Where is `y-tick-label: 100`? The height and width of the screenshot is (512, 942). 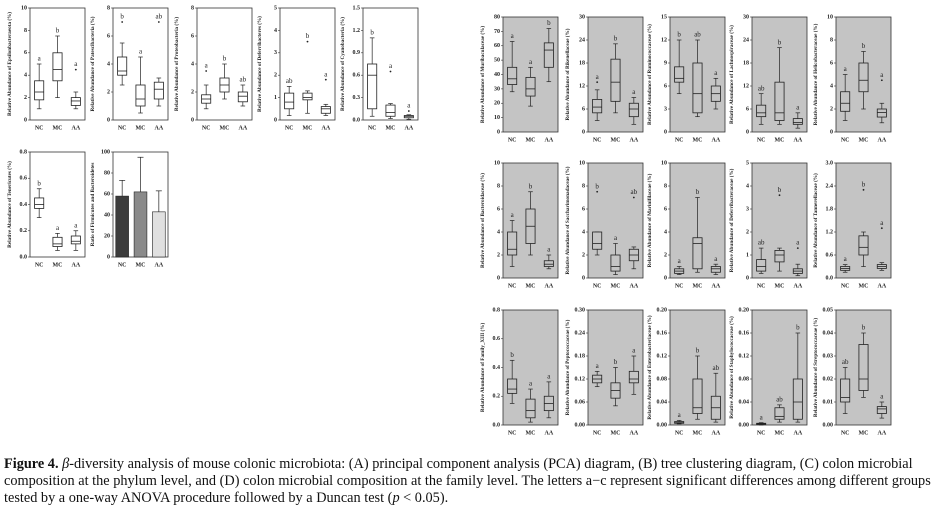
y-tick-label: 100 is located at coordinates (105, 152).